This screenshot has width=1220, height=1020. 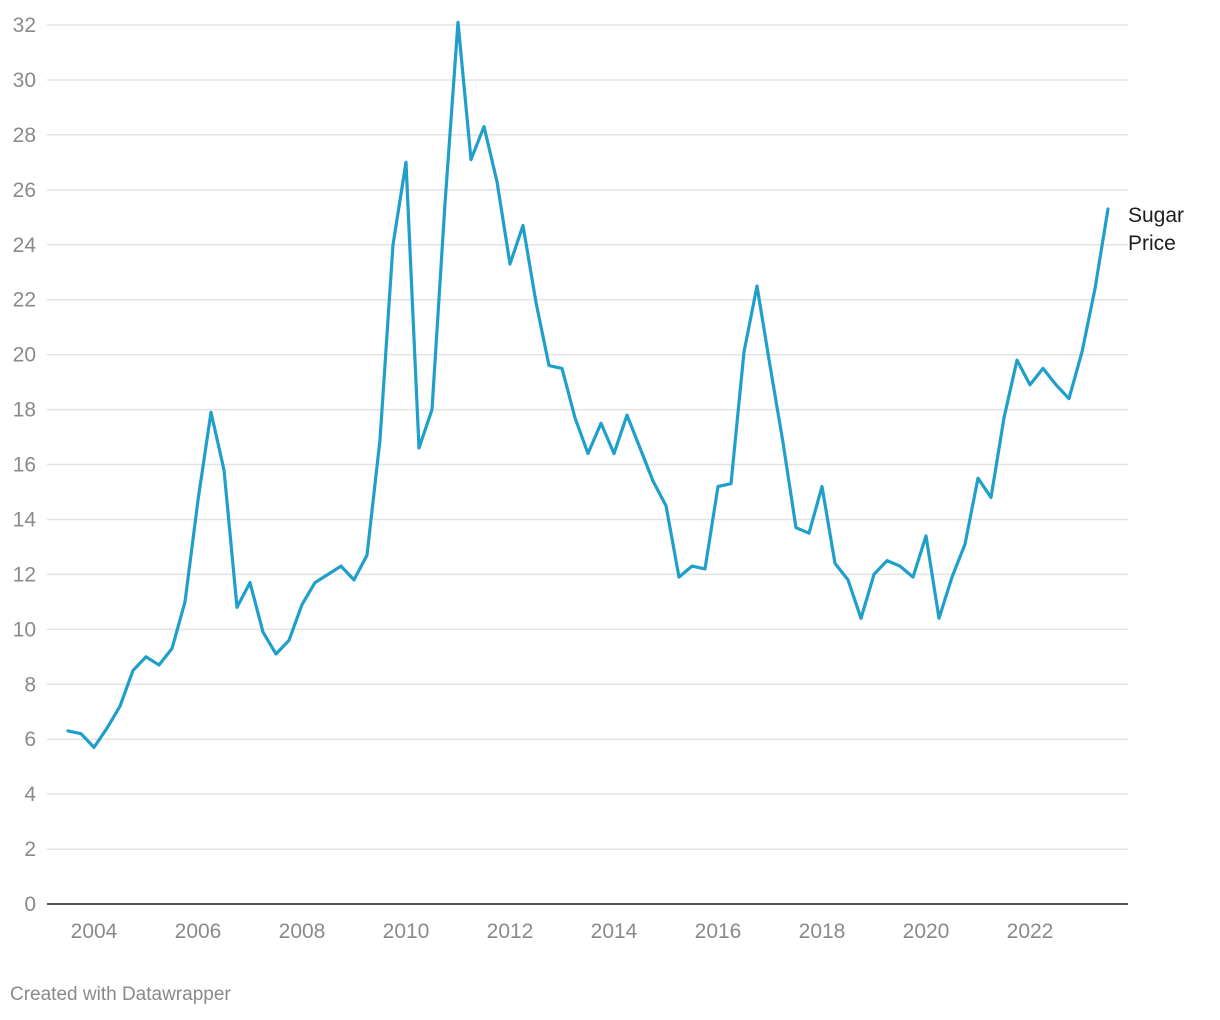 I want to click on y-tick-label: 0, so click(x=30, y=904).